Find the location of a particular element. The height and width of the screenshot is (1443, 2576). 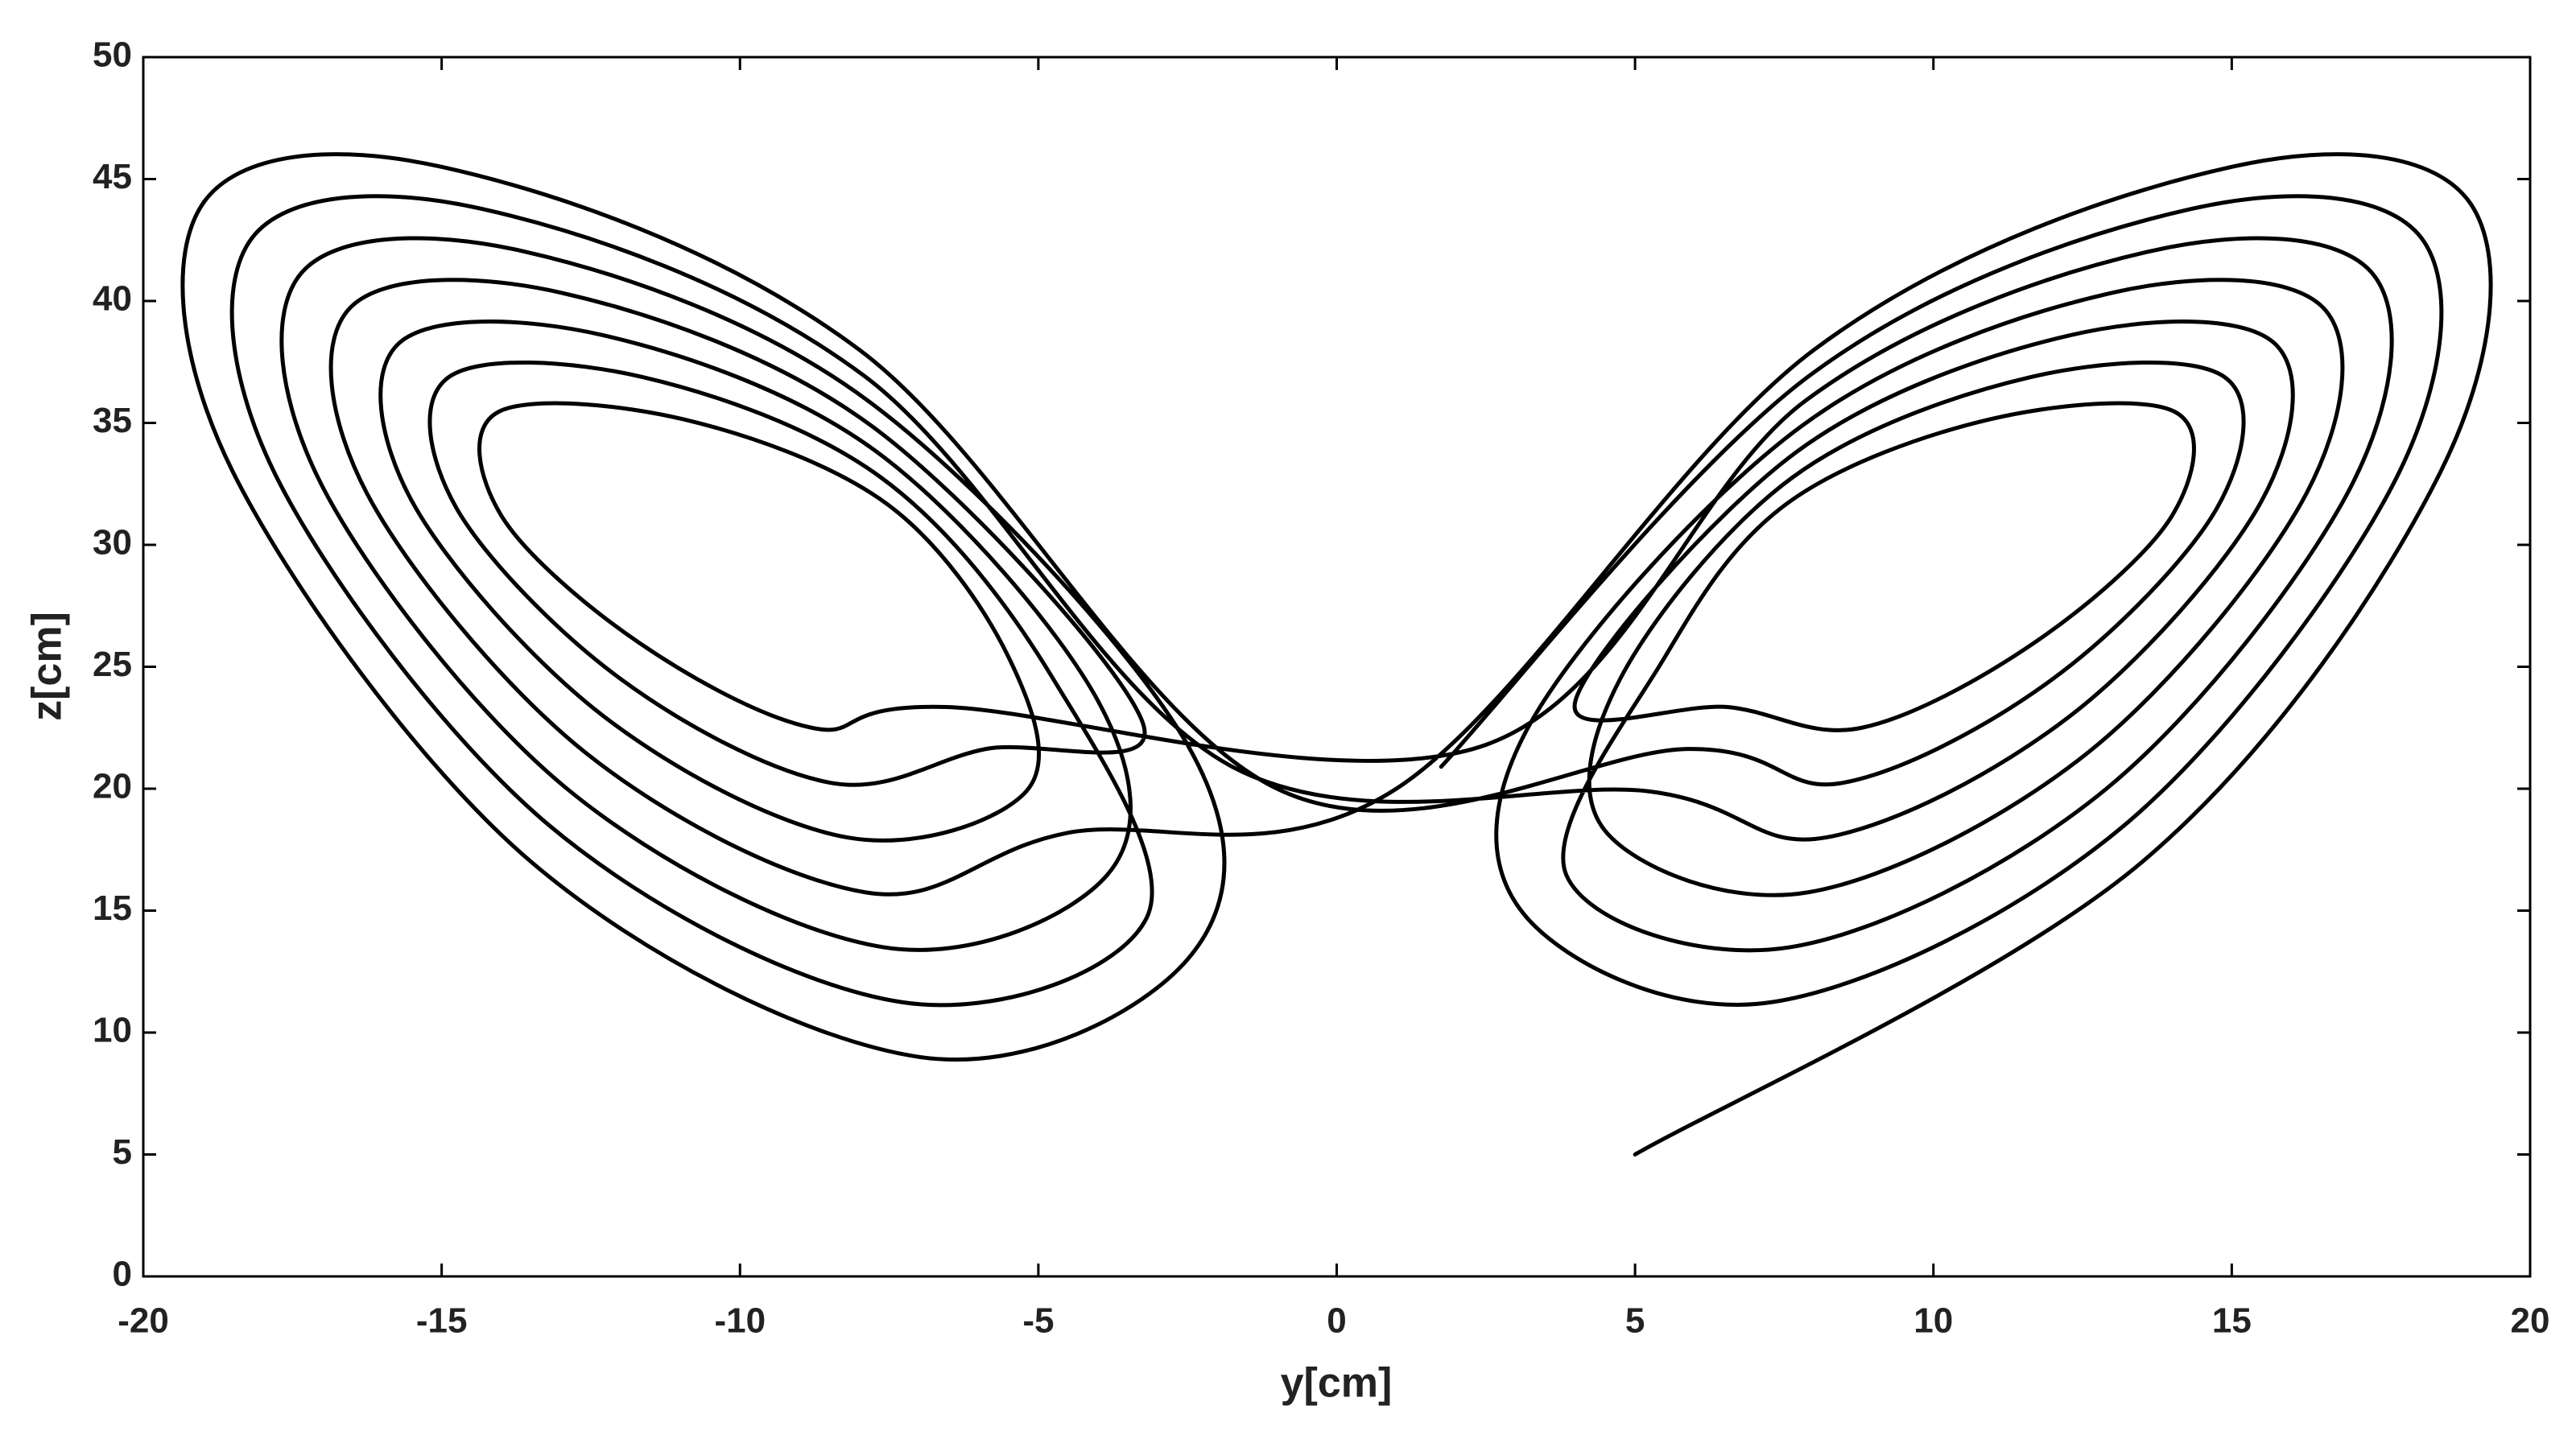

y-tick-label: 0 is located at coordinates (122, 1275).